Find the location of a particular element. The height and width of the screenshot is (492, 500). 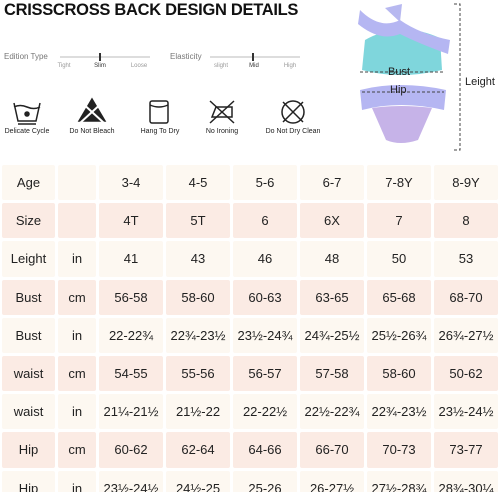

value-cell: 26-27½ is located at coordinates (332, 481).